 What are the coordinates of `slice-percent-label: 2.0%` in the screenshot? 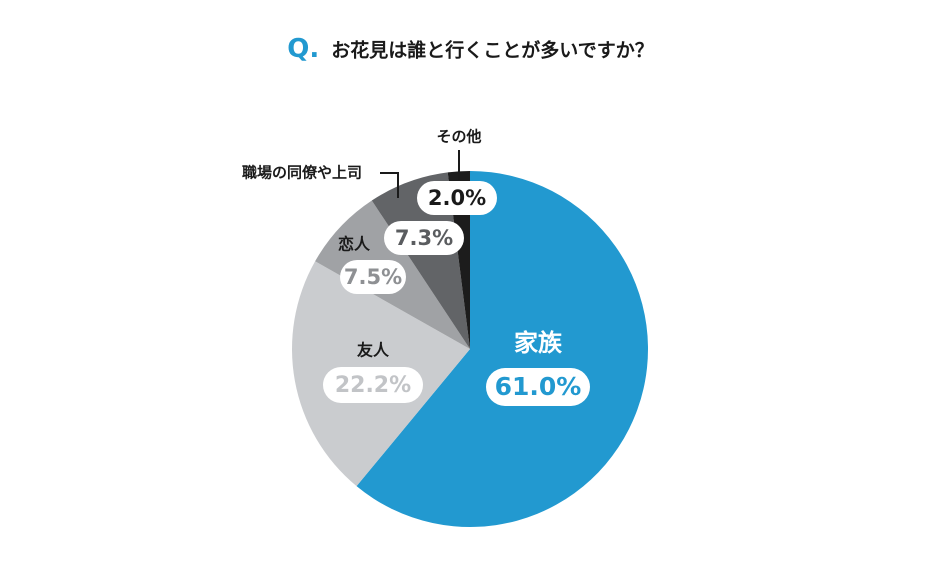 It's located at (457, 198).